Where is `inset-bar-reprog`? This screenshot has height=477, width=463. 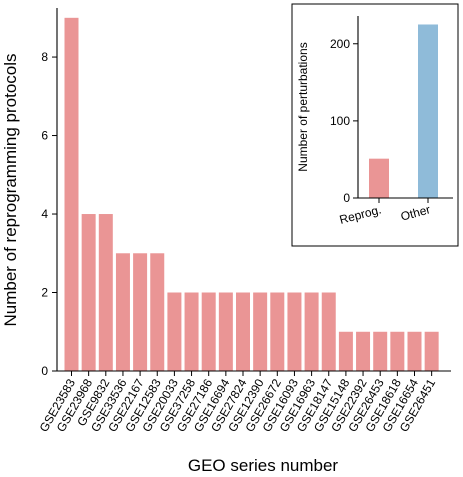
inset-bar-reprog is located at coordinates (379, 178).